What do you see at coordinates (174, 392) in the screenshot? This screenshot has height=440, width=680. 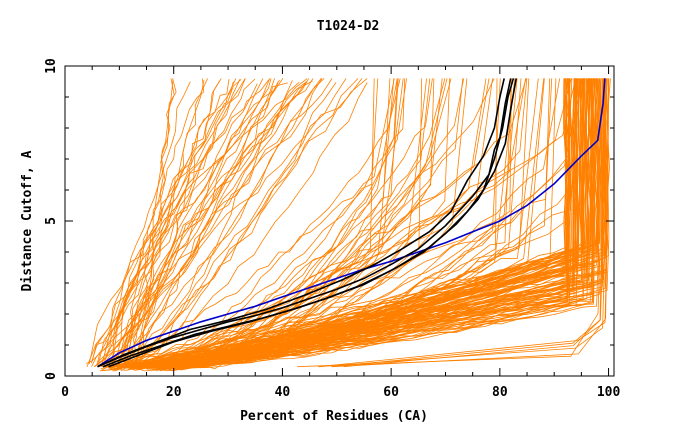 I see `x-tick-label: 20` at bounding box center [174, 392].